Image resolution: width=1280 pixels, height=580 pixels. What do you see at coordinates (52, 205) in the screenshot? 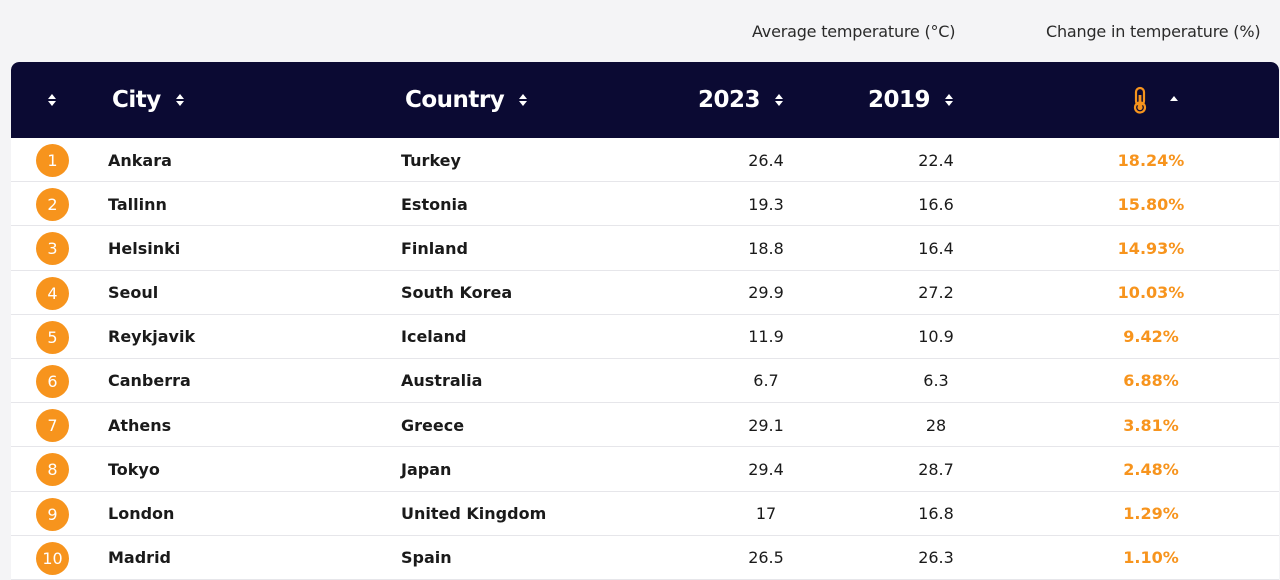
I see `rank-badge: 2` at bounding box center [52, 205].